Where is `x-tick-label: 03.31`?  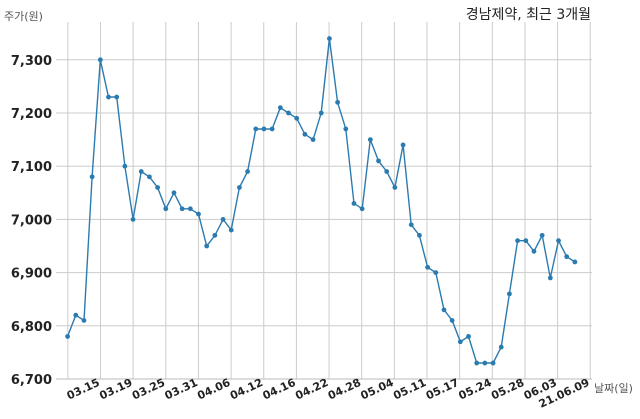 x-tick-label: 03.31 is located at coordinates (181, 389).